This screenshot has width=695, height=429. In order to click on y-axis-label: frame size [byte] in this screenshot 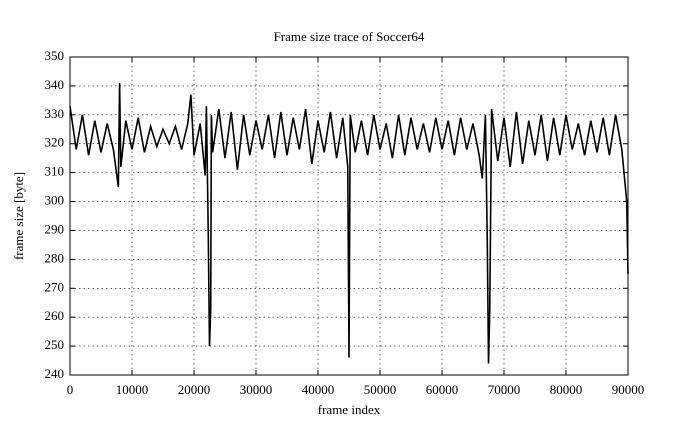, I will do `click(18, 216)`.